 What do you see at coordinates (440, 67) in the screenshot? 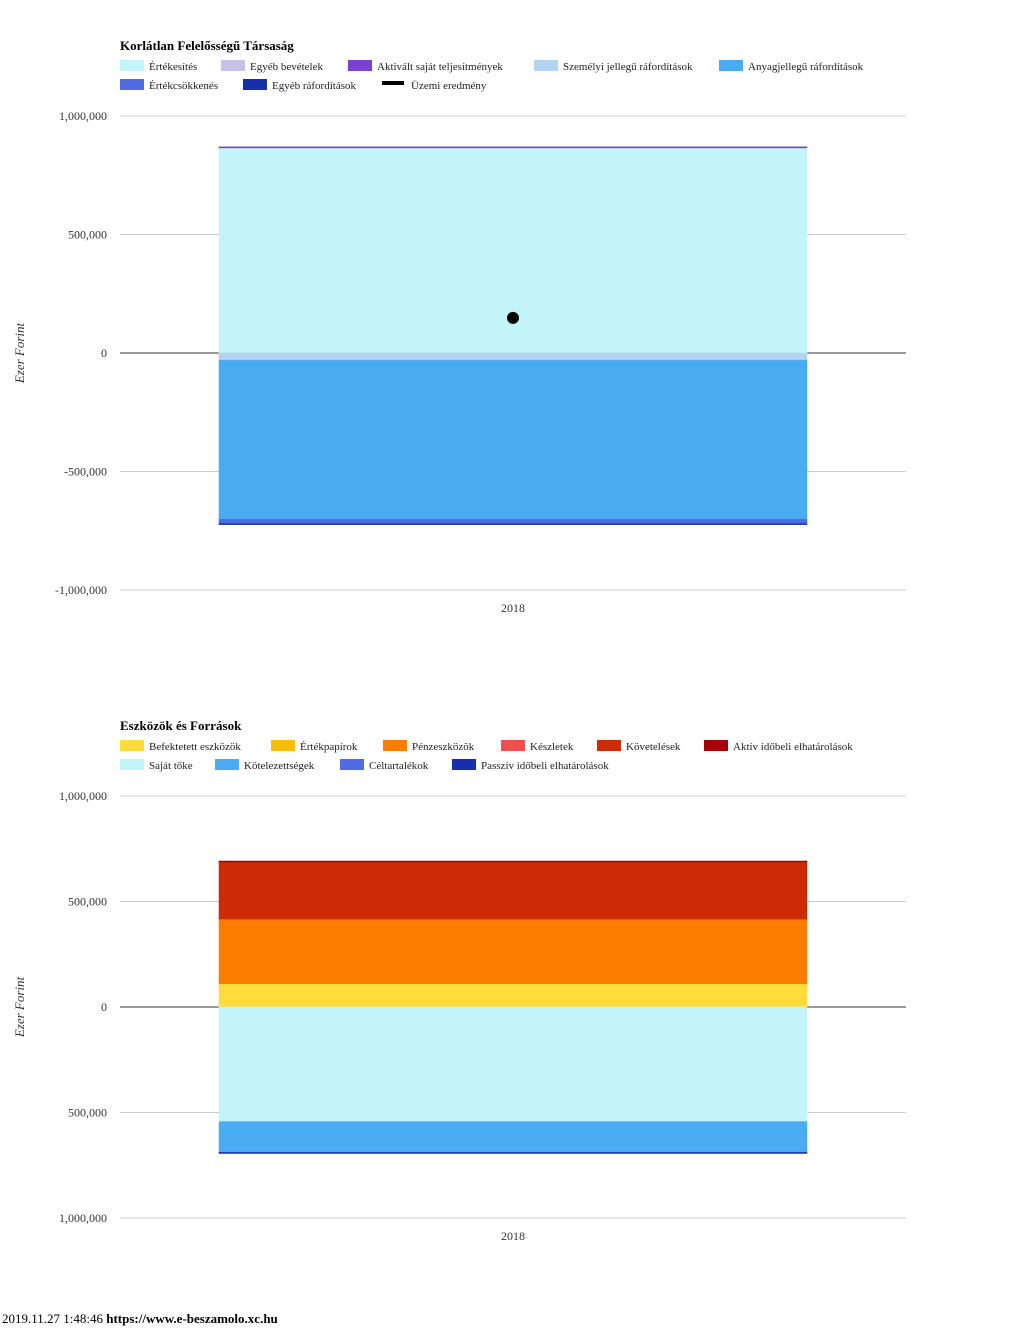
I see `legend-item: Aktivált saját teljesítmények` at bounding box center [440, 67].